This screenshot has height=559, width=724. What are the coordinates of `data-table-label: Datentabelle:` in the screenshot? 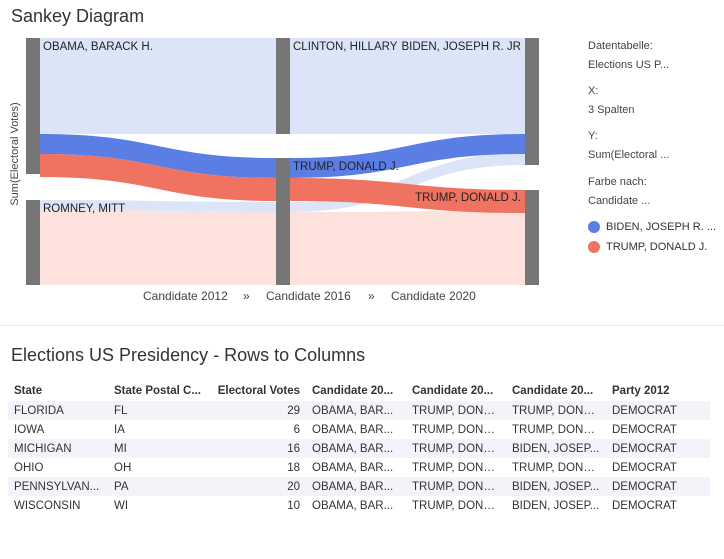 It's located at (620, 46).